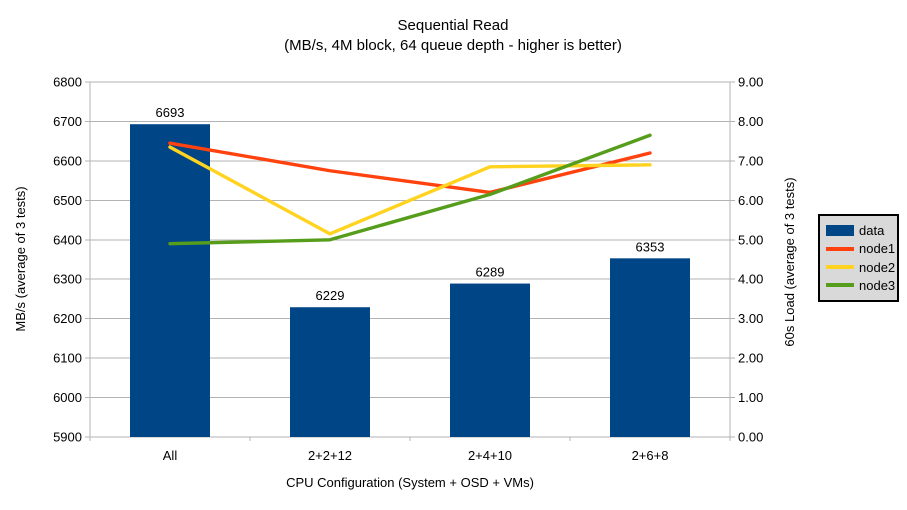 This screenshot has height=510, width=907. What do you see at coordinates (67, 82) in the screenshot?
I see `left-tick-label: 6800` at bounding box center [67, 82].